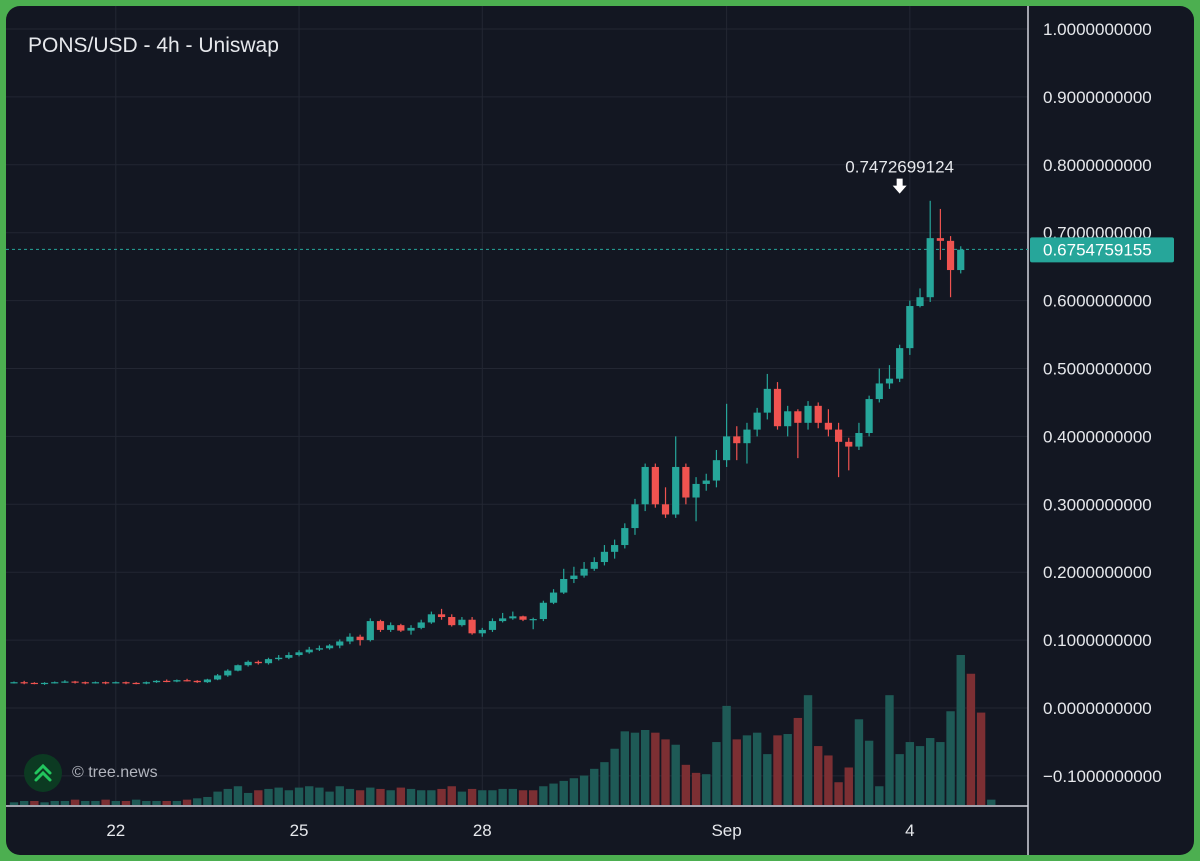 The image size is (1200, 861). I want to click on y-tick-label: 0.3000000000, so click(1097, 504).